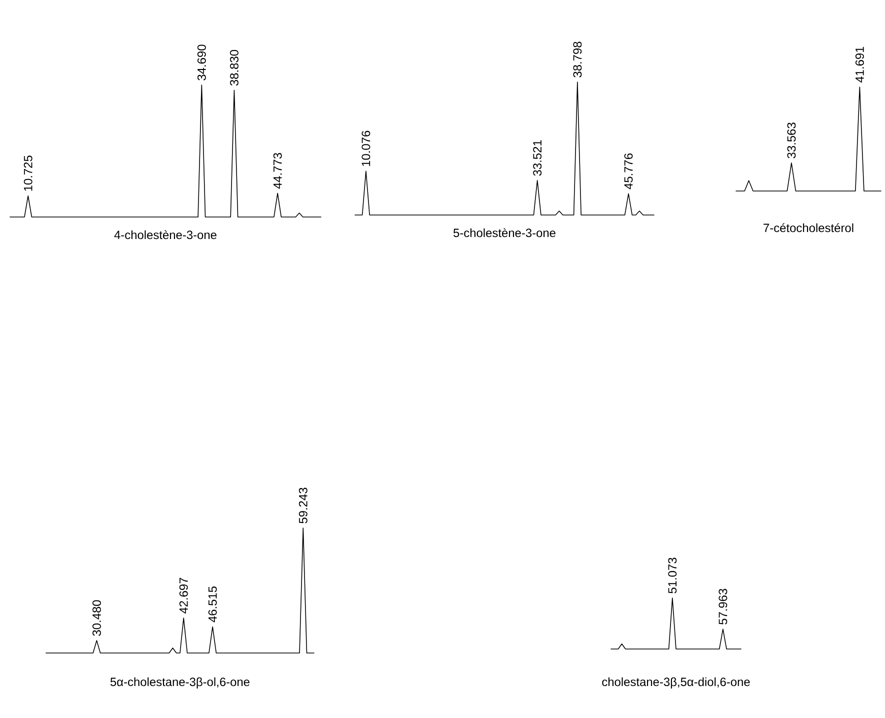  I want to click on annotation: 51.073, so click(672, 576).